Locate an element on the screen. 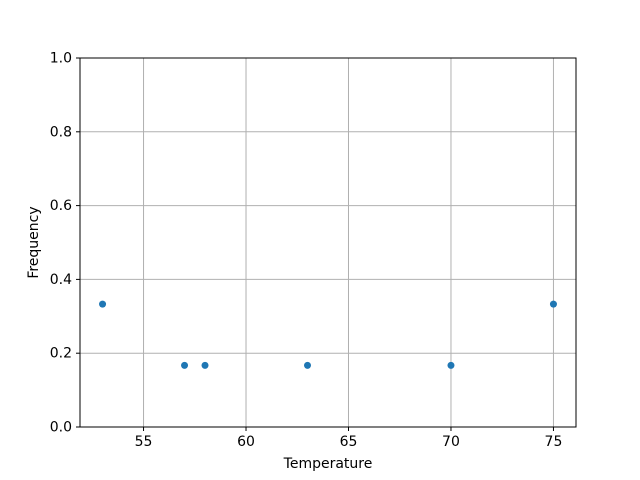  y-tick-label: 0.0 is located at coordinates (61, 428).